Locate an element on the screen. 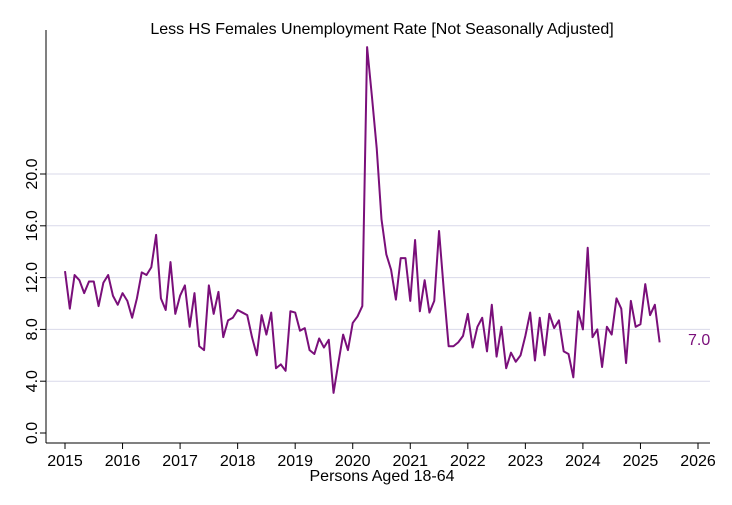  x-tick-label: 2021 is located at coordinates (410, 461).